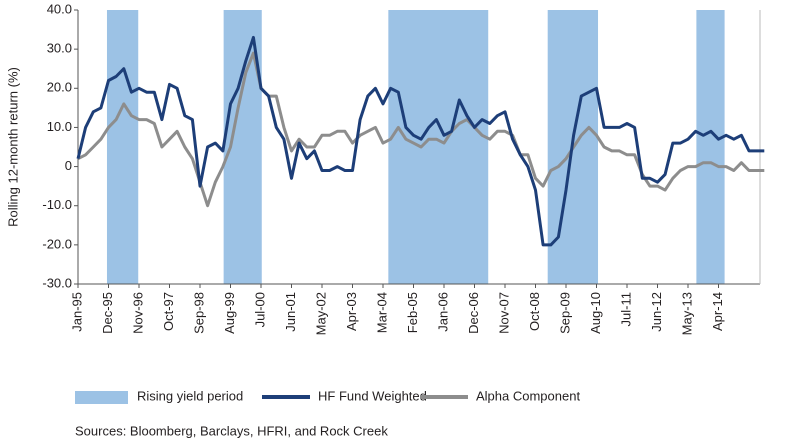  What do you see at coordinates (473, 313) in the screenshot?
I see `x-tick-label: Dec-06` at bounding box center [473, 313].